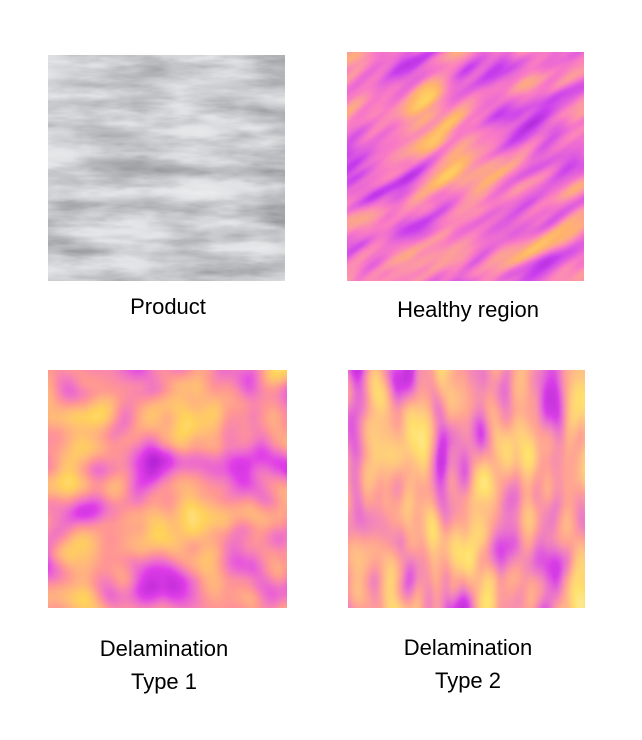  What do you see at coordinates (167, 489) in the screenshot?
I see `type1-image` at bounding box center [167, 489].